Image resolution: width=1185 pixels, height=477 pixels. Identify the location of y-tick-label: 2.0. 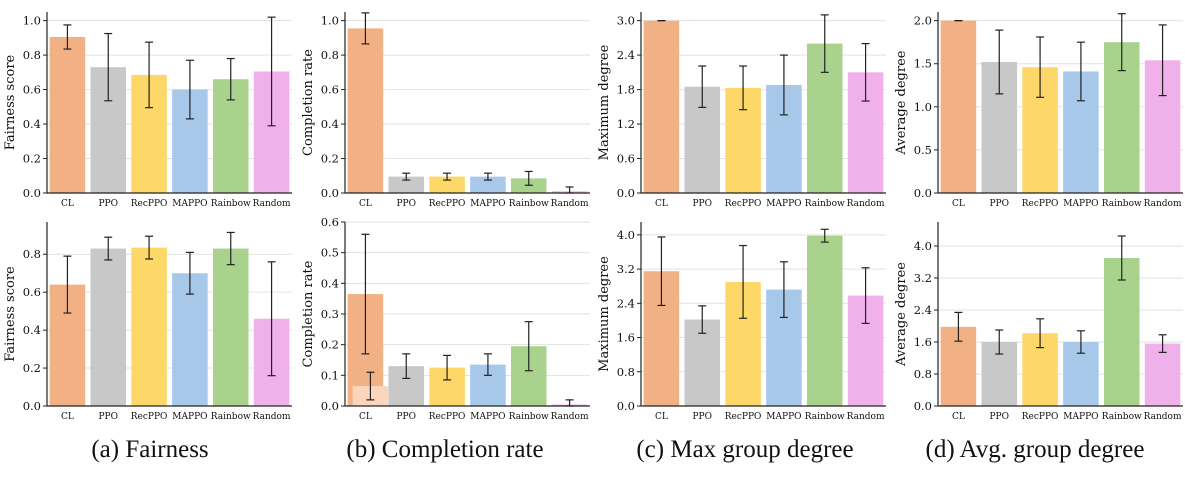
(923, 21).